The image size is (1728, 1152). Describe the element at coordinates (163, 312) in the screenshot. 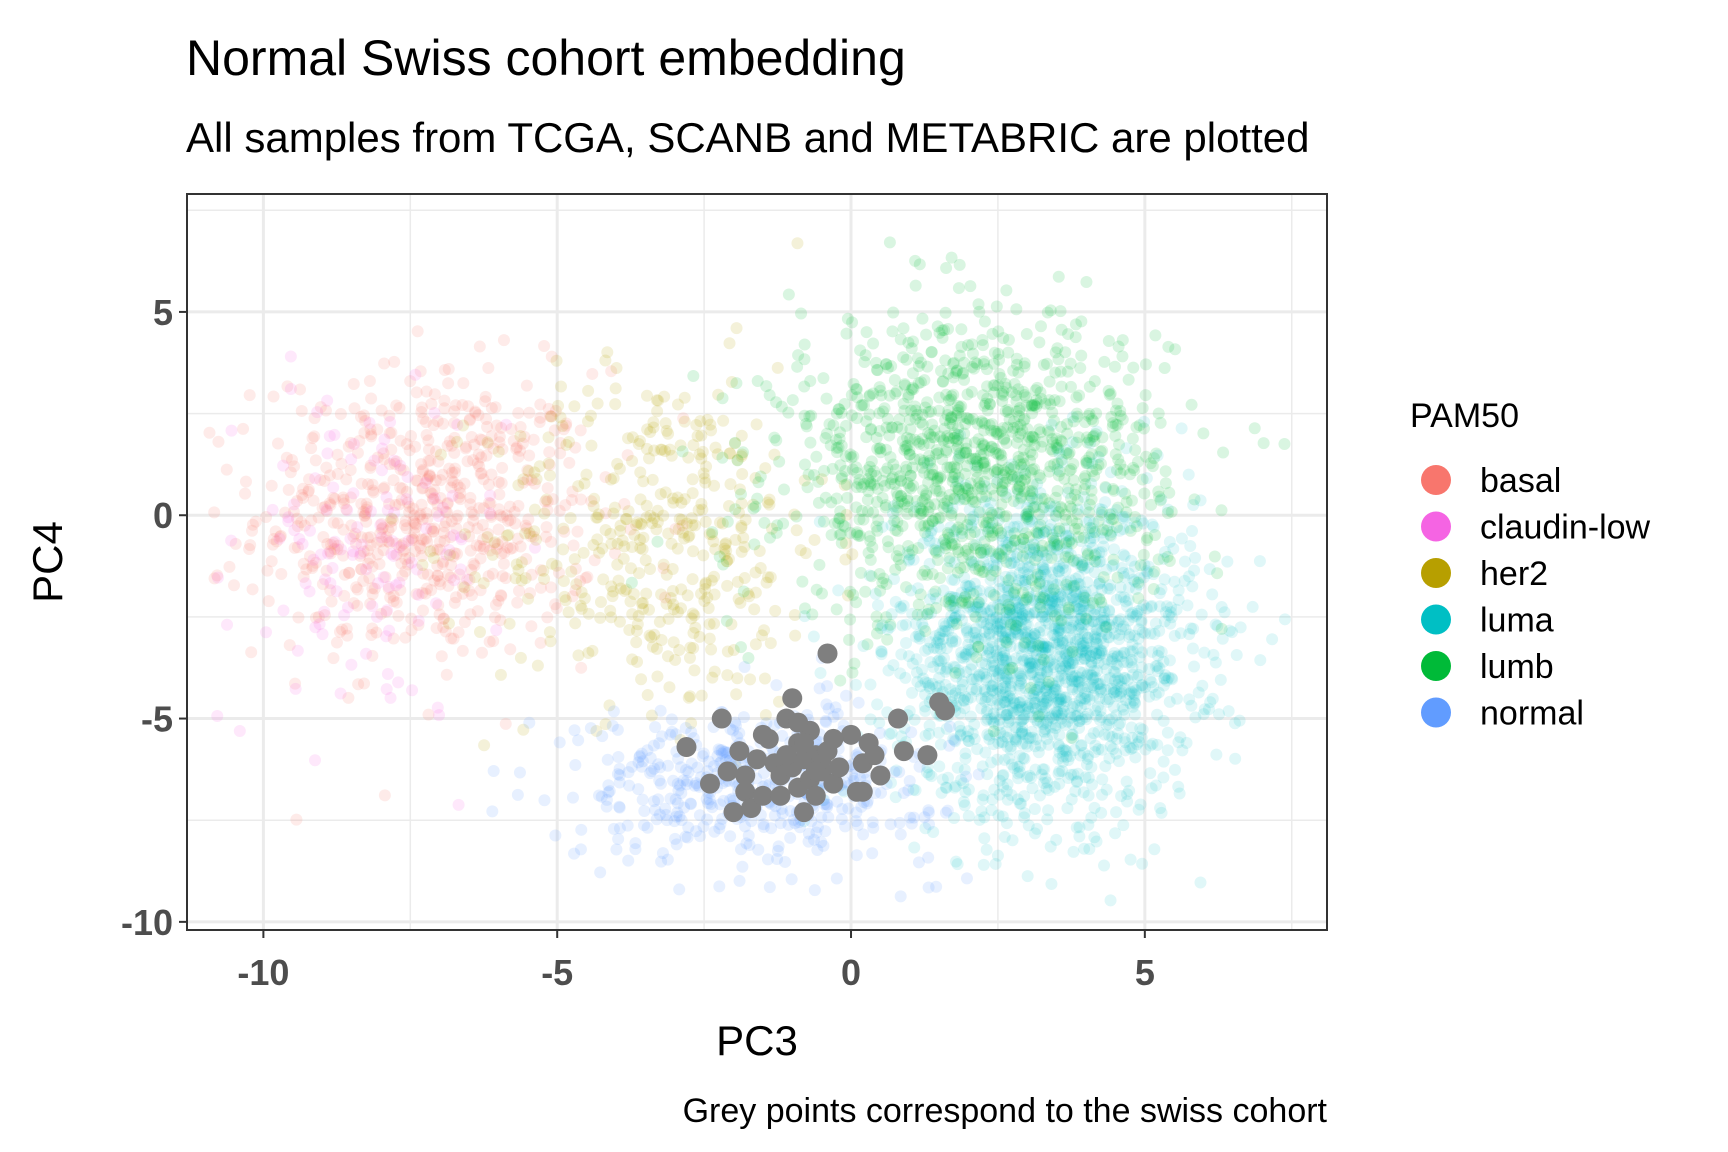

I see `y-tick-label: 5` at that location.